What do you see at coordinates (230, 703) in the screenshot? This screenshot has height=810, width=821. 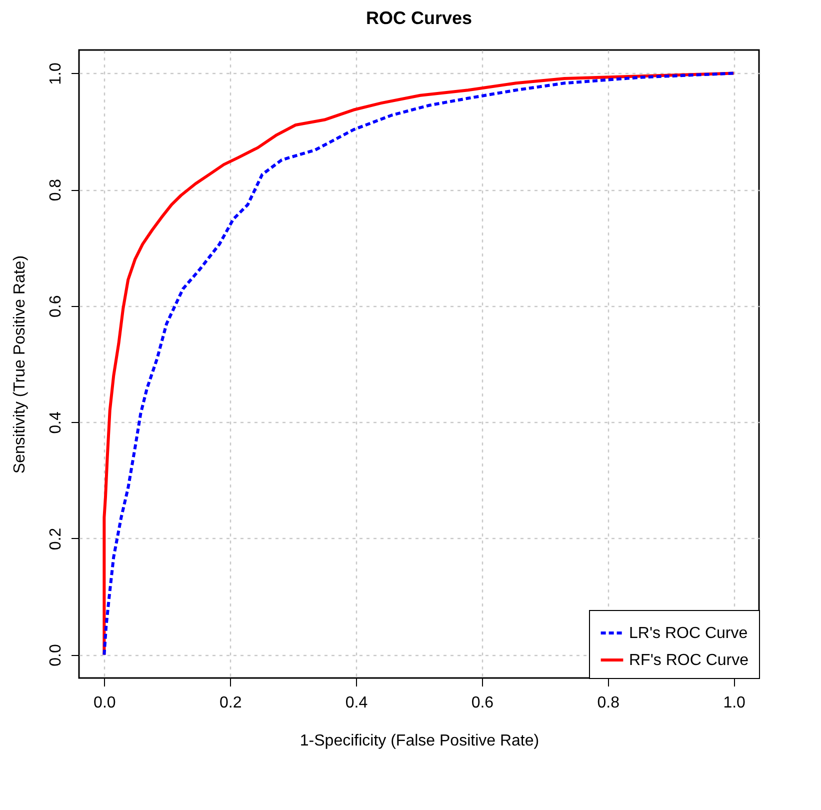 I see `x-tick-label: 0.2` at bounding box center [230, 703].